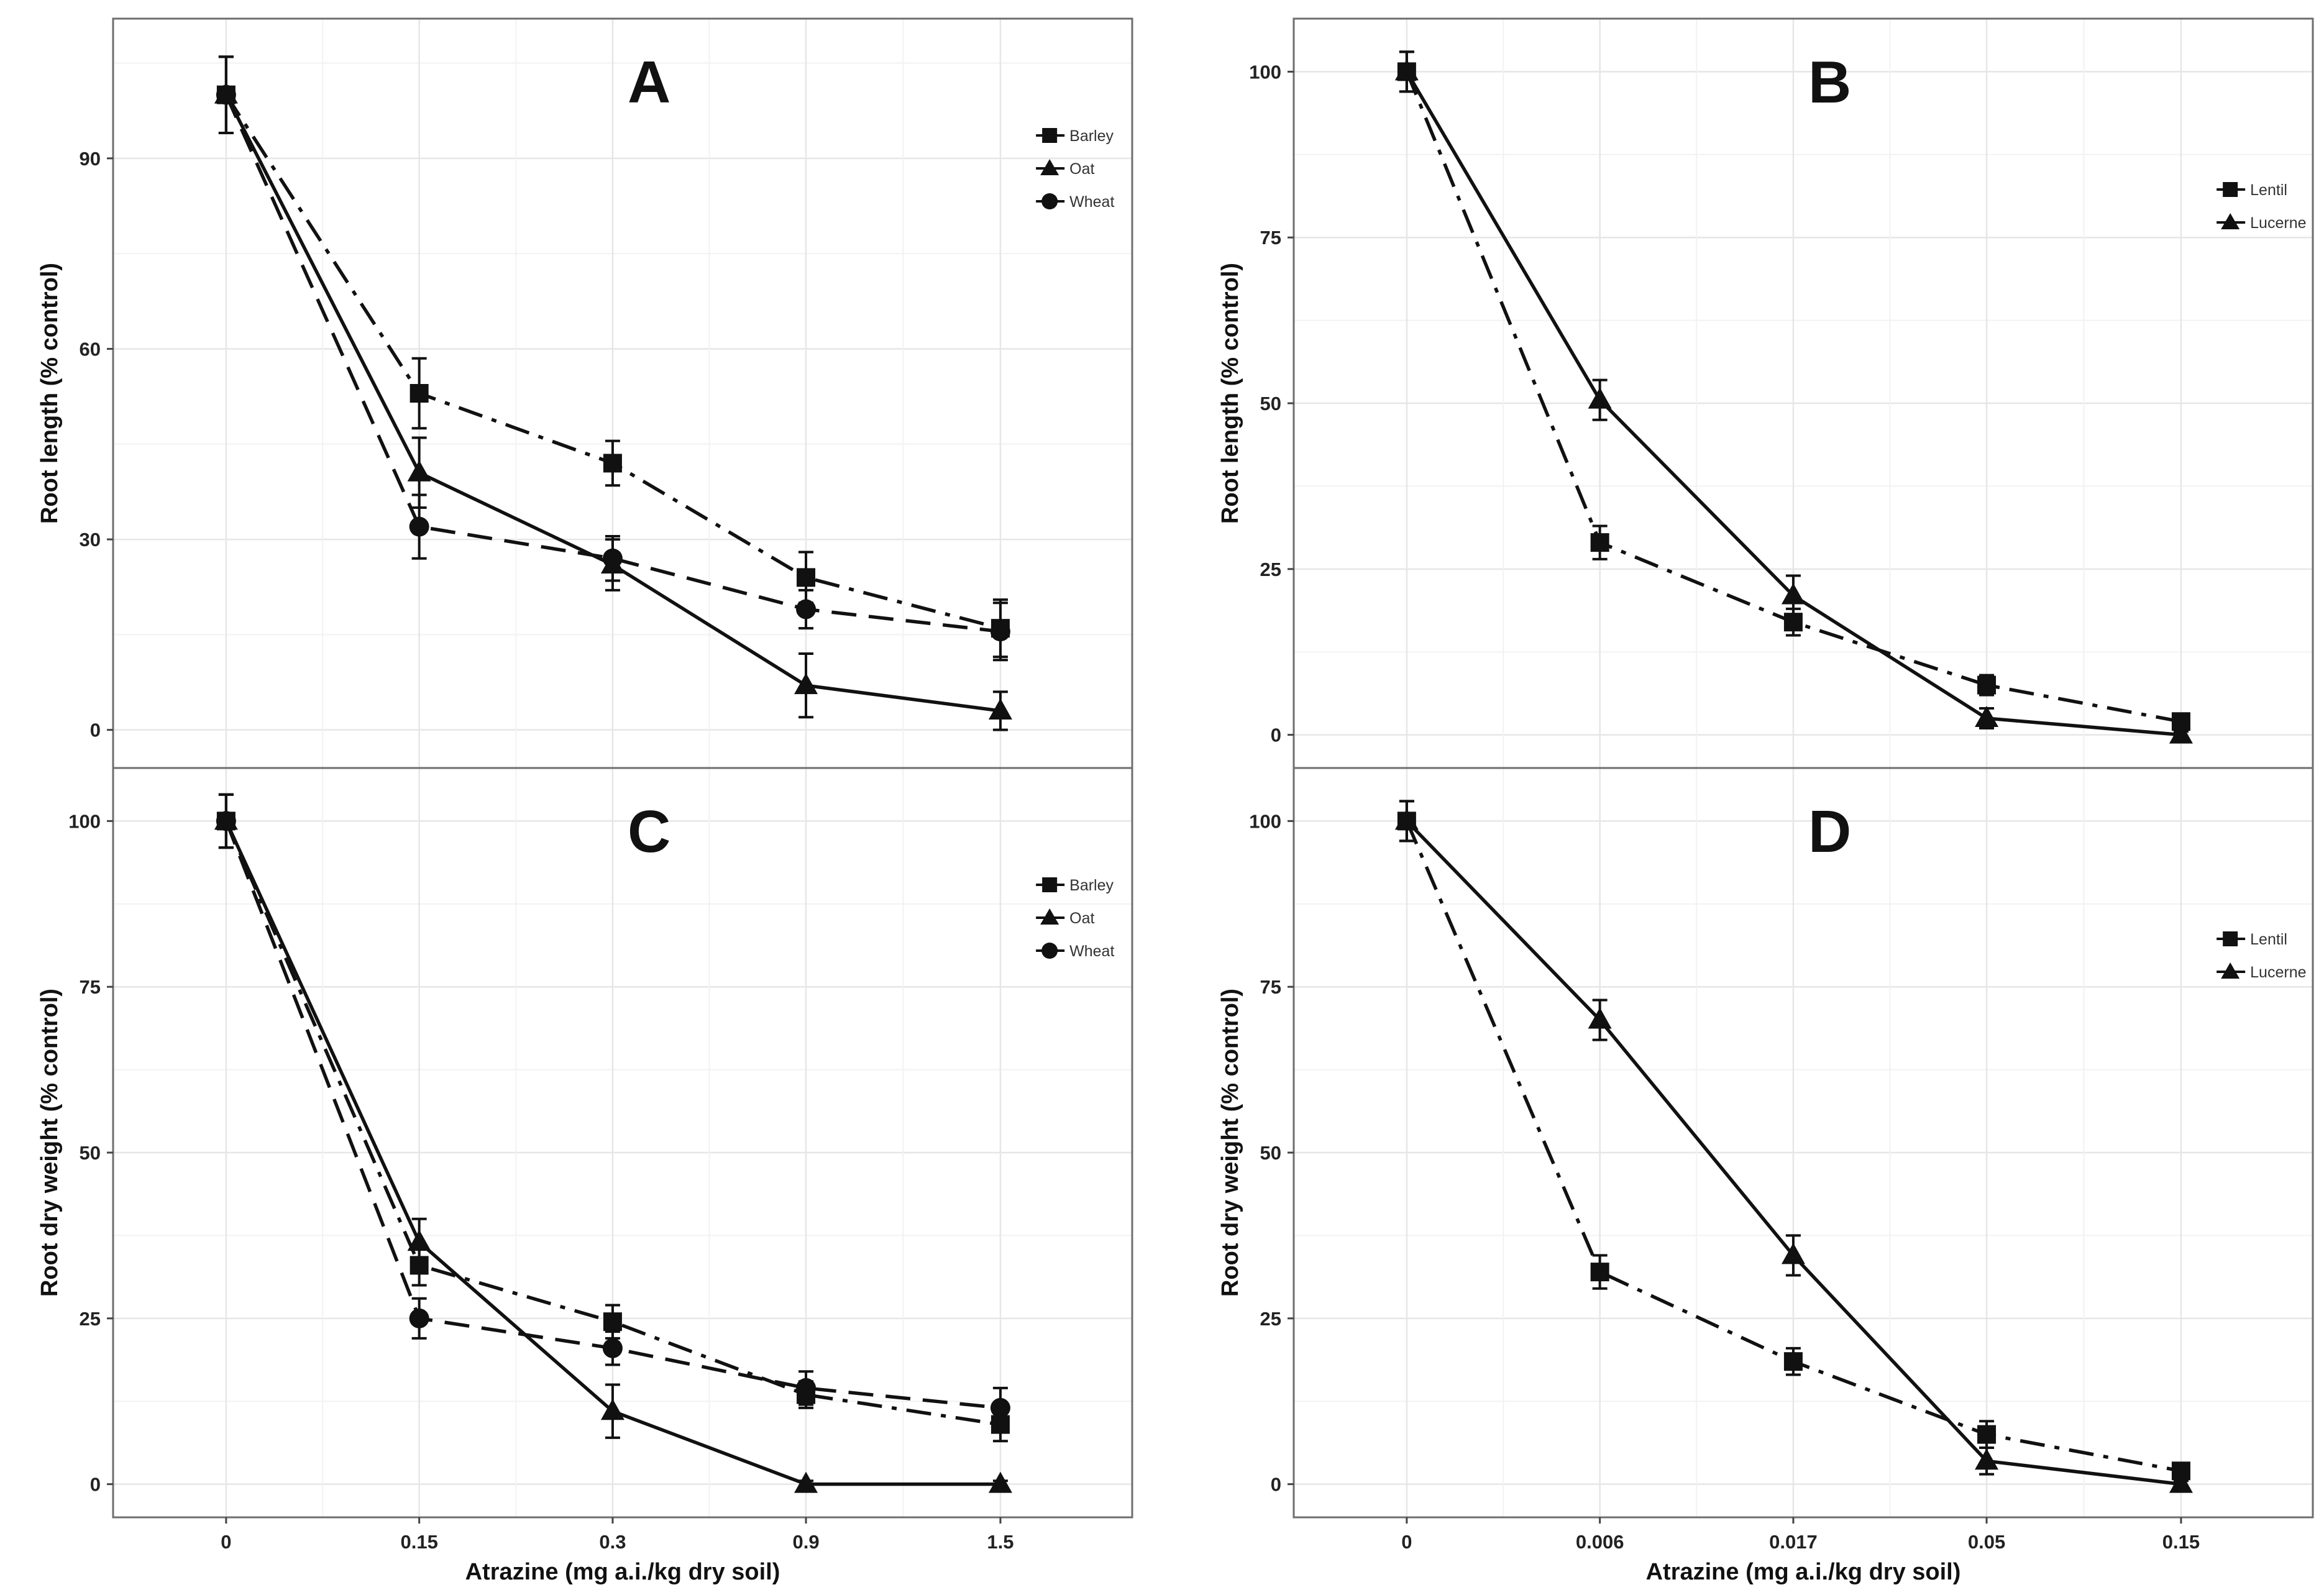 The width and height of the screenshot is (2324, 1595). What do you see at coordinates (1793, 397) in the screenshot?
I see `series-lucerne` at bounding box center [1793, 397].